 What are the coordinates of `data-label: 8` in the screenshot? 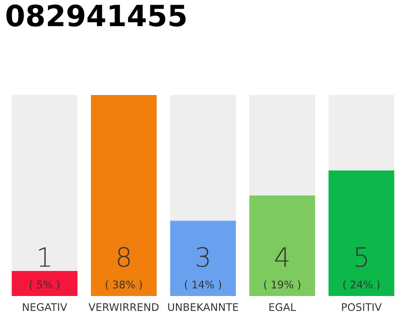 It's located at (124, 257).